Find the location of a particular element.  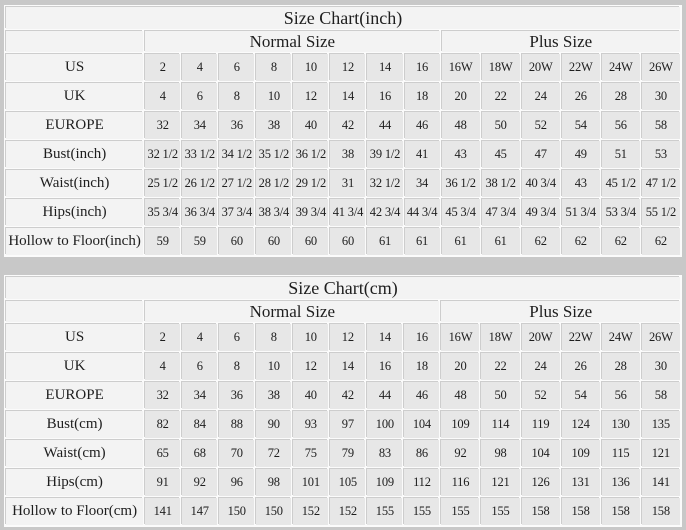

size-value-cell: 24W is located at coordinates (620, 67).